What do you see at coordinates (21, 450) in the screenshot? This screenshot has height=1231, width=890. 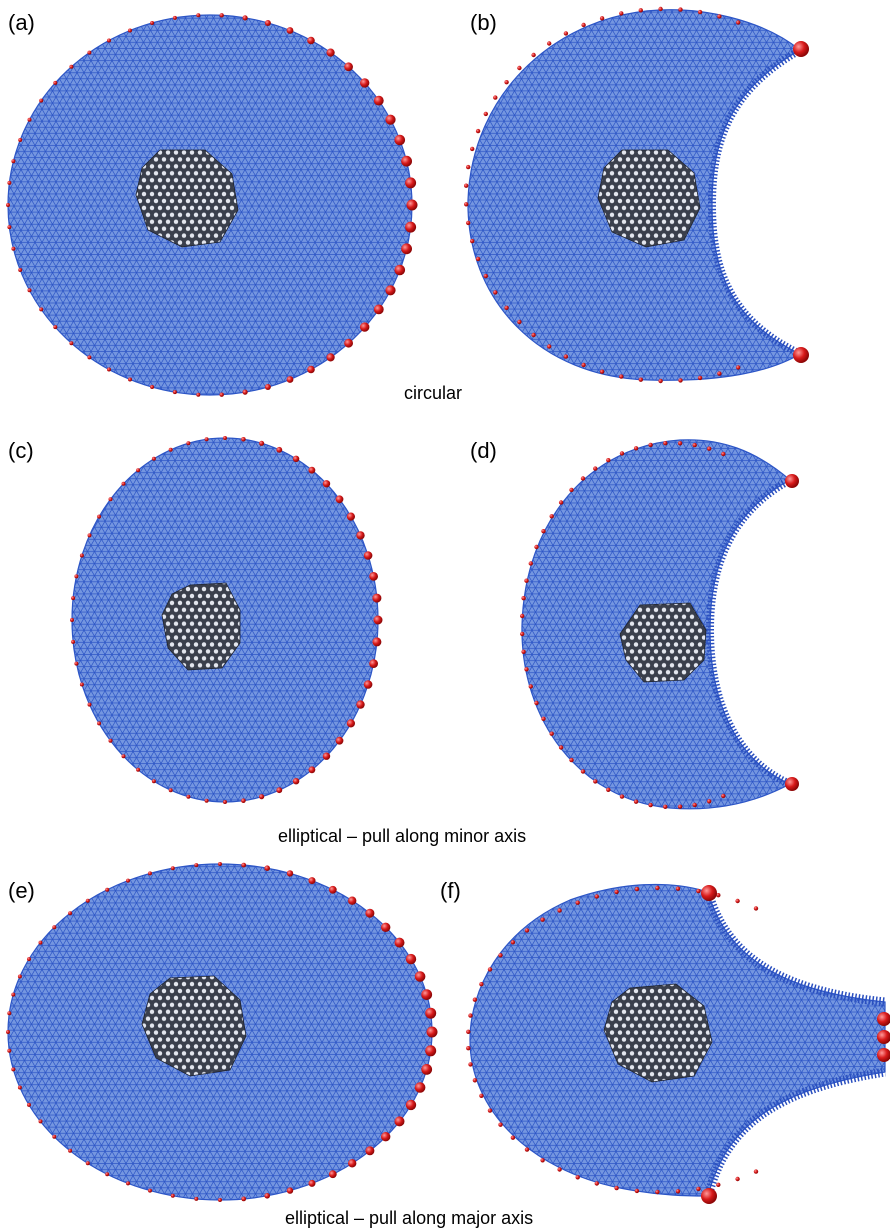 I see `panel-label-c: (c)` at bounding box center [21, 450].